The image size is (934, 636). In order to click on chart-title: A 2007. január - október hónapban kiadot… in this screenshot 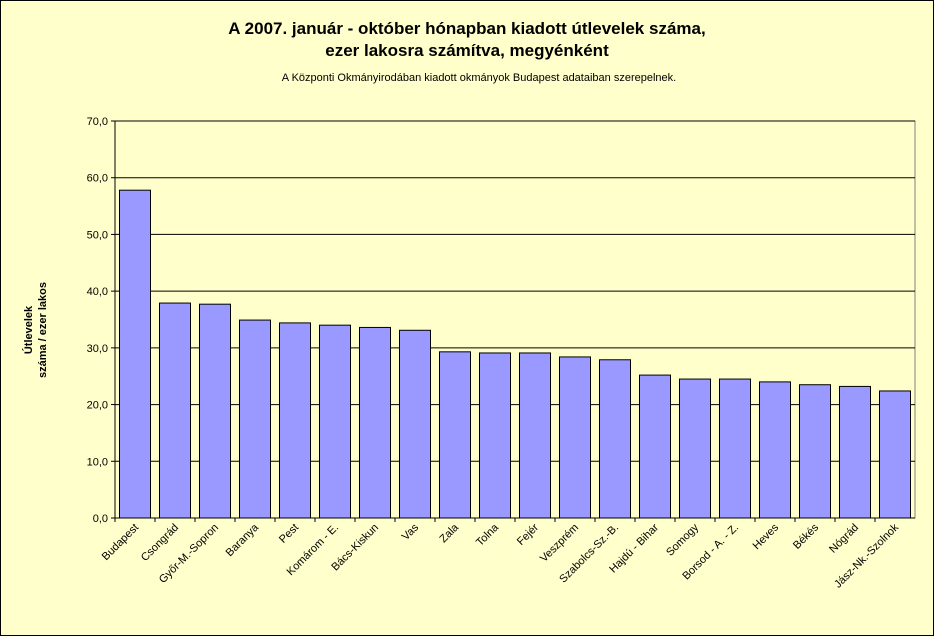, I will do `click(467, 40)`.